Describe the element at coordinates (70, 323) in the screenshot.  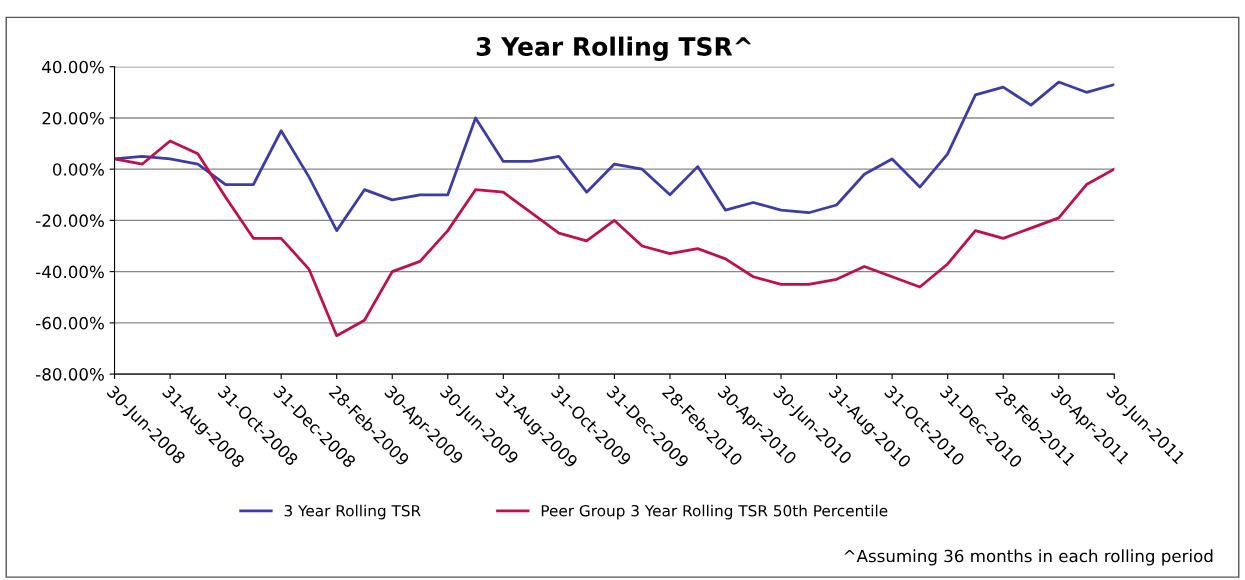
I see `y-tick-label: -60.00%` at that location.